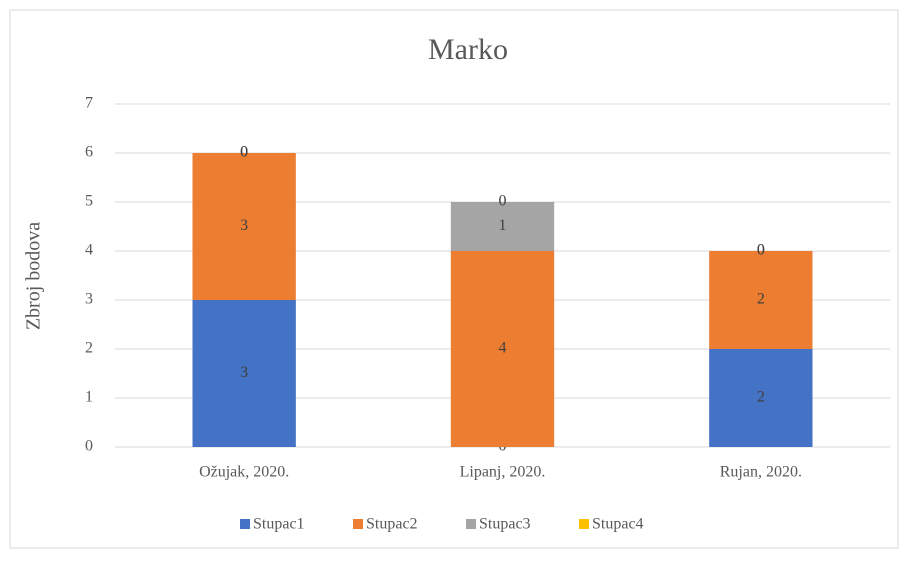  What do you see at coordinates (89, 250) in the screenshot?
I see `y-tick-label: 4` at bounding box center [89, 250].